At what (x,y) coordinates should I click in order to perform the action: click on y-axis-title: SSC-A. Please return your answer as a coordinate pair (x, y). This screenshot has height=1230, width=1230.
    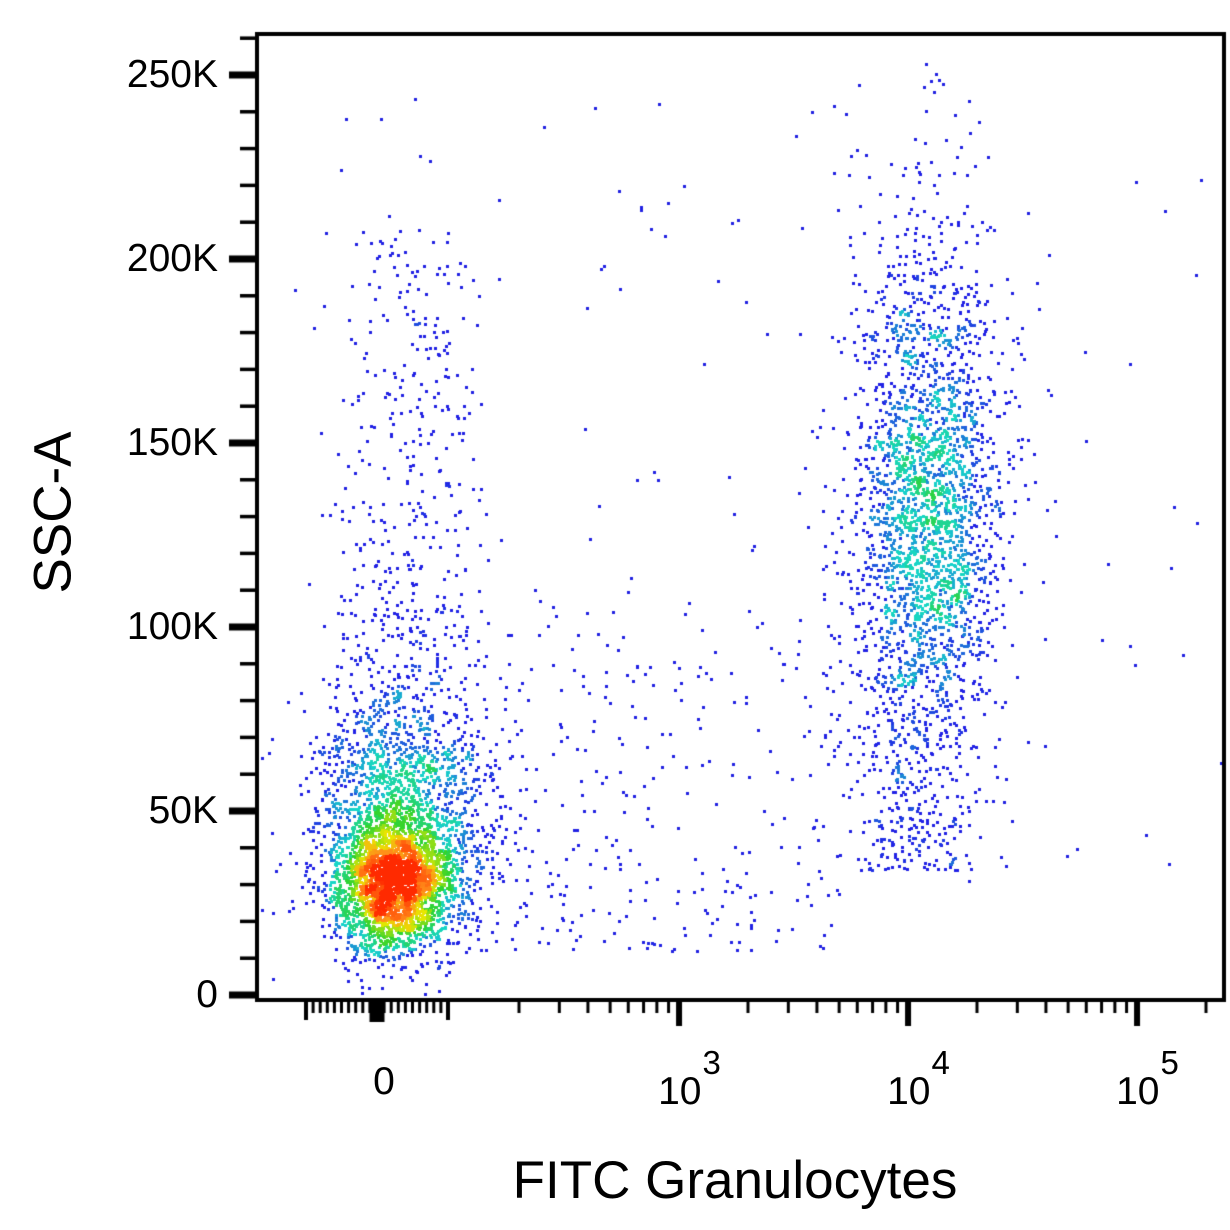
    Looking at the image, I should click on (53, 512).